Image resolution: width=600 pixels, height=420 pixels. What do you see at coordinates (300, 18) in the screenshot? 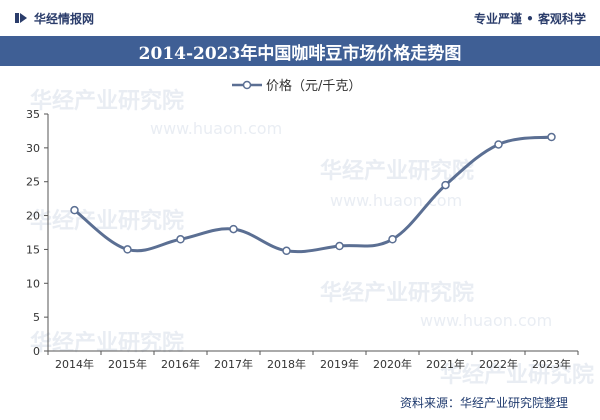
I see `top-bar: 华经情报网 专业严谨 • 客观科学` at bounding box center [300, 18].